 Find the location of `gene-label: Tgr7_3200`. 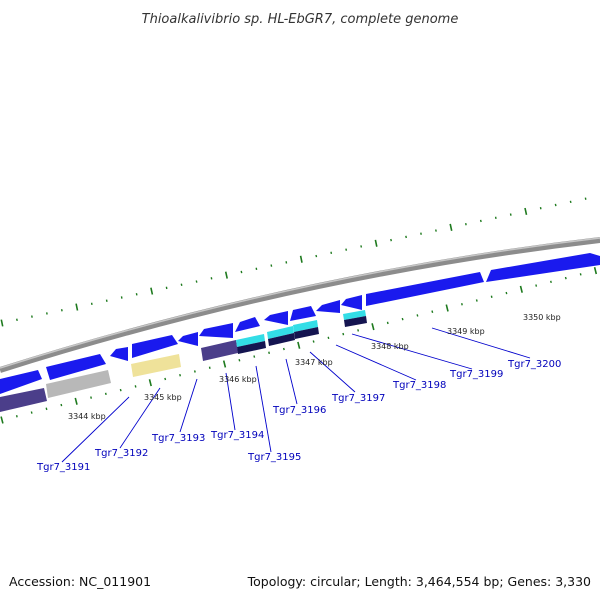

gene-label: Tgr7_3200 is located at coordinates (534, 364).